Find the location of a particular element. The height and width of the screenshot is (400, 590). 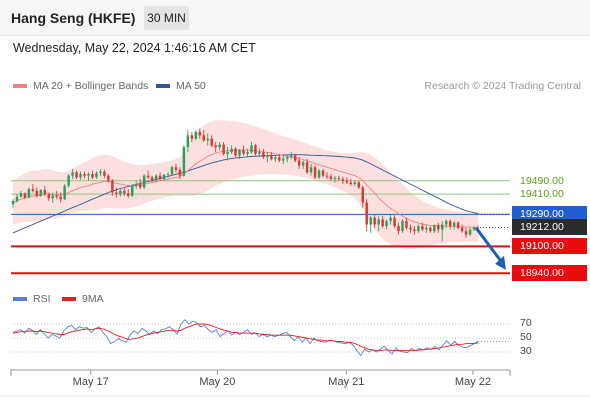

timeframe-button: 30 MIN is located at coordinates (166, 18).